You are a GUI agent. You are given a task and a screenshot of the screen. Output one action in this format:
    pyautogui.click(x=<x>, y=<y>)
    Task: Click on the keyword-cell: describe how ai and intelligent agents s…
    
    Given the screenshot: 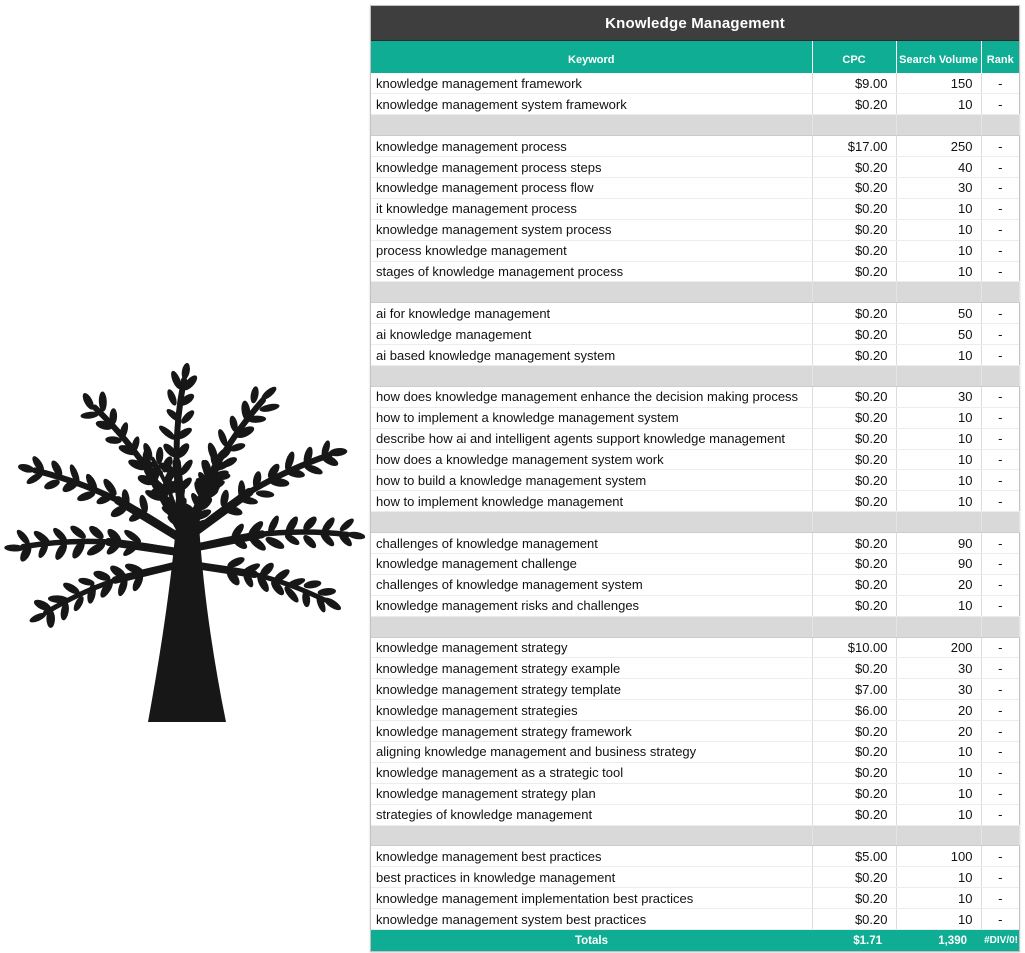 What is the action you would take?
    pyautogui.click(x=592, y=439)
    